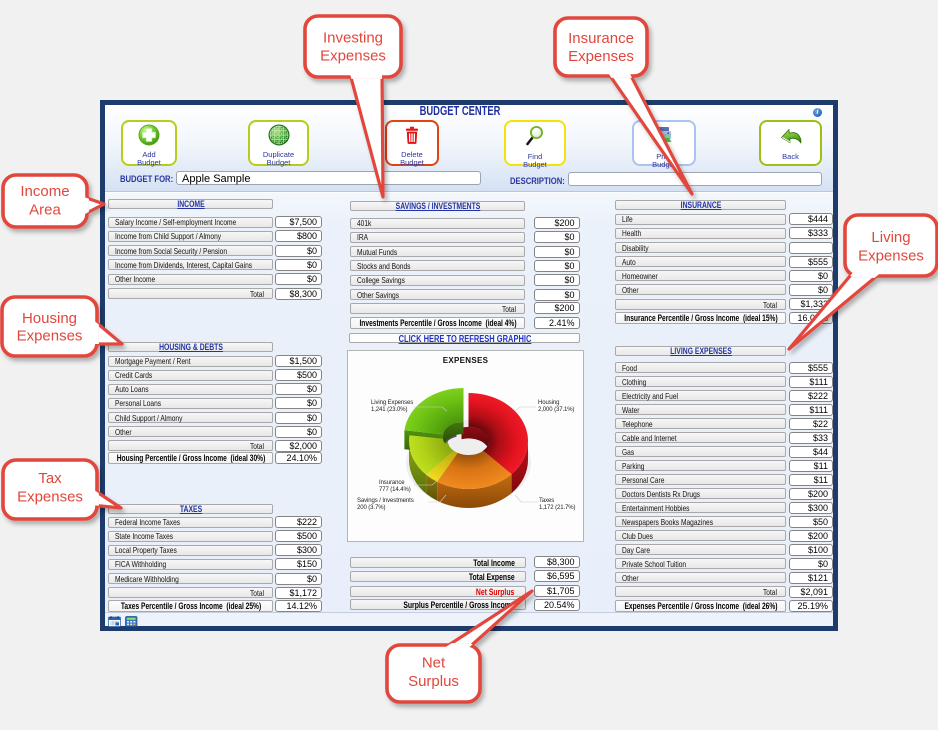  What do you see at coordinates (45, 210) in the screenshot?
I see `svg-text: Area` at bounding box center [45, 210].